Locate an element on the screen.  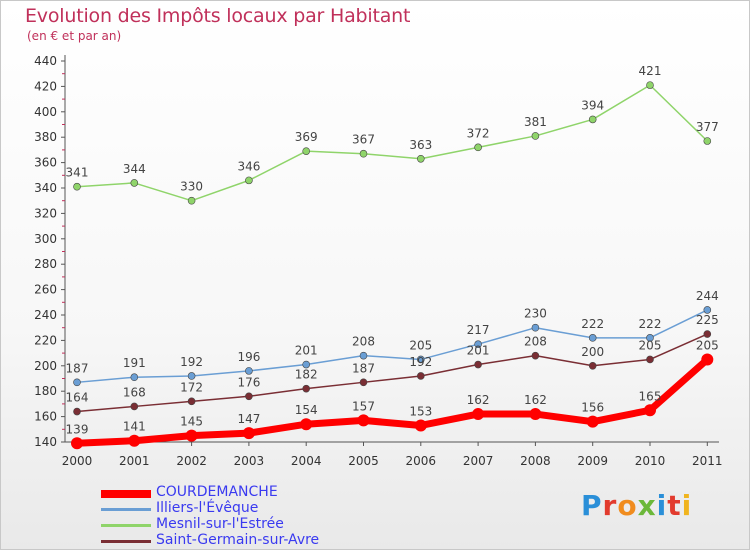
legend-label: Illiers-l'Évêque is located at coordinates (207, 508).